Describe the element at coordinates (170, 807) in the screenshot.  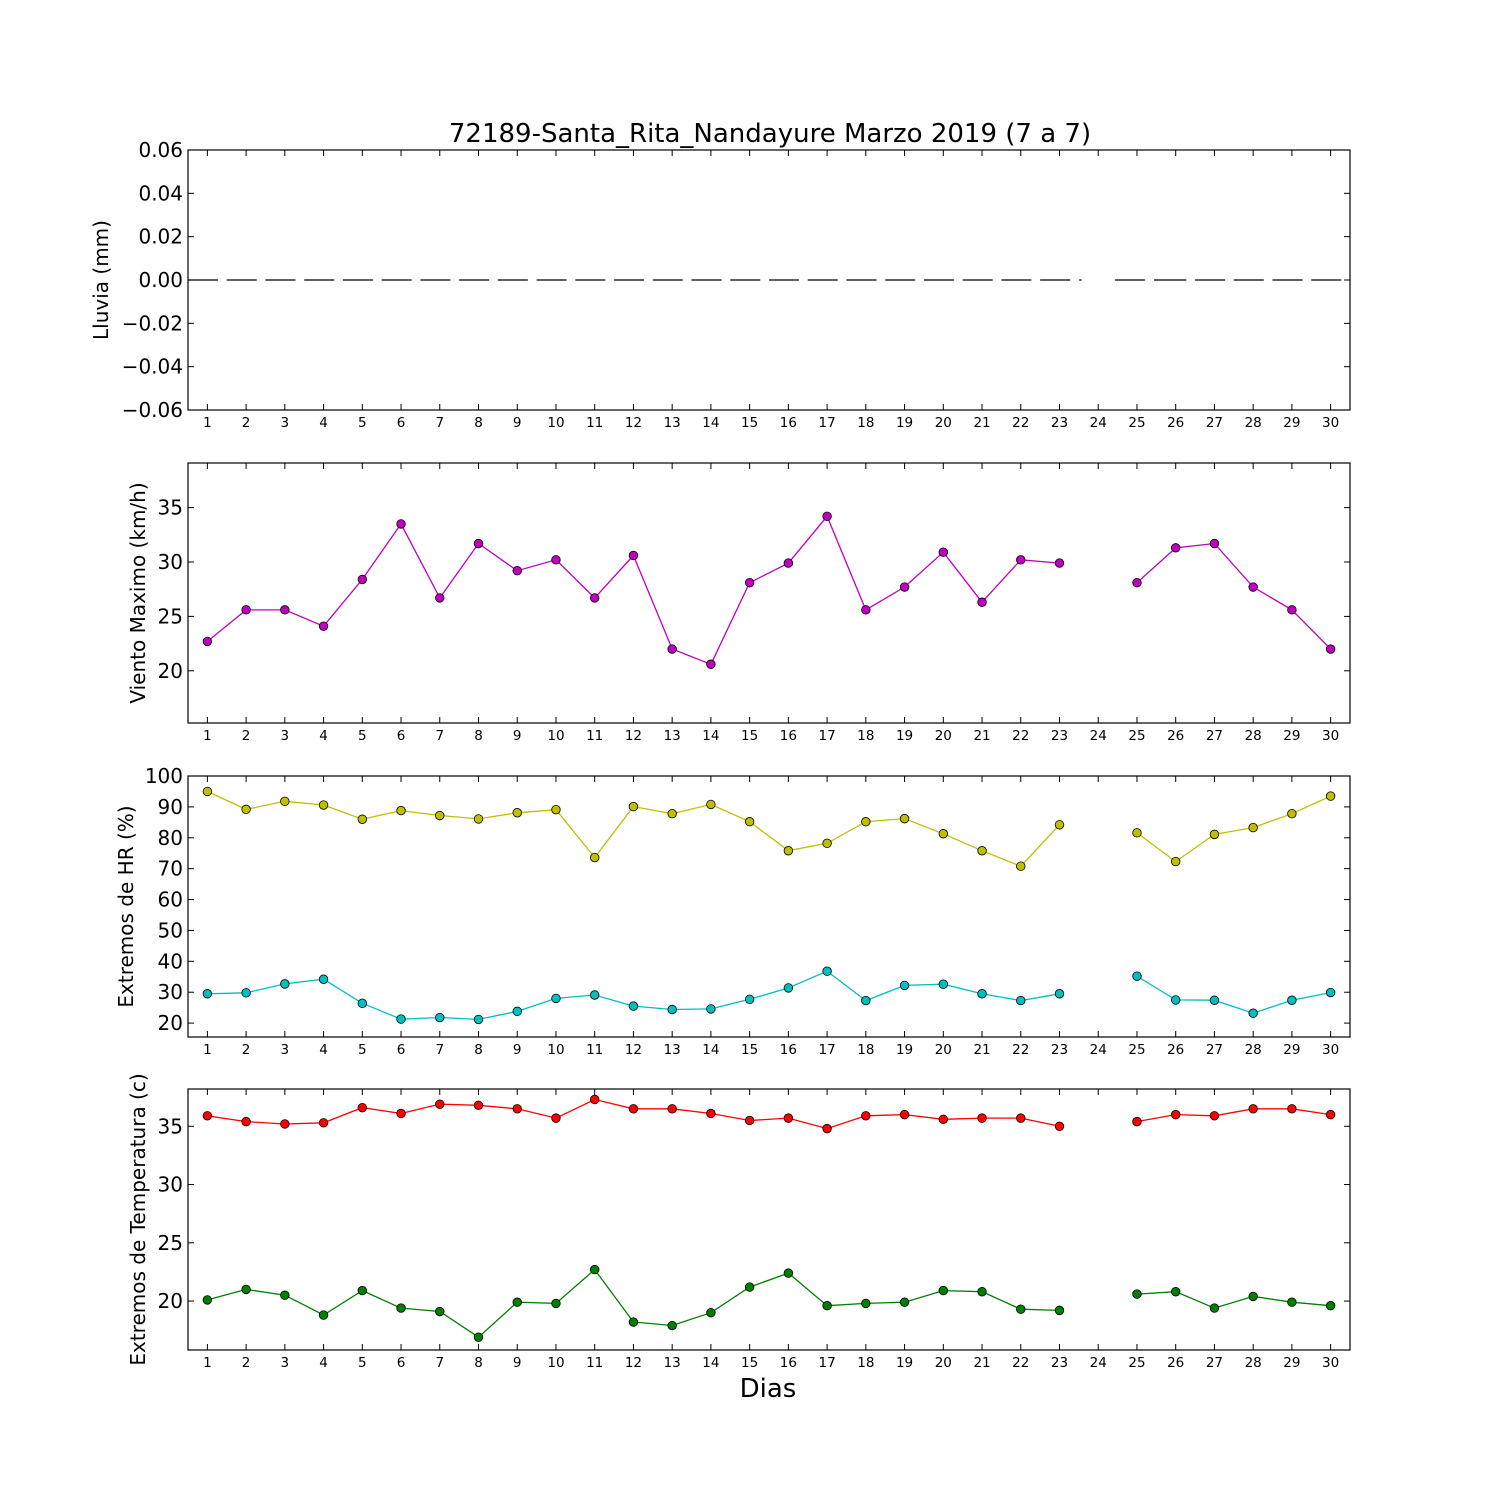
I see `y-tick-label: 90` at that location.